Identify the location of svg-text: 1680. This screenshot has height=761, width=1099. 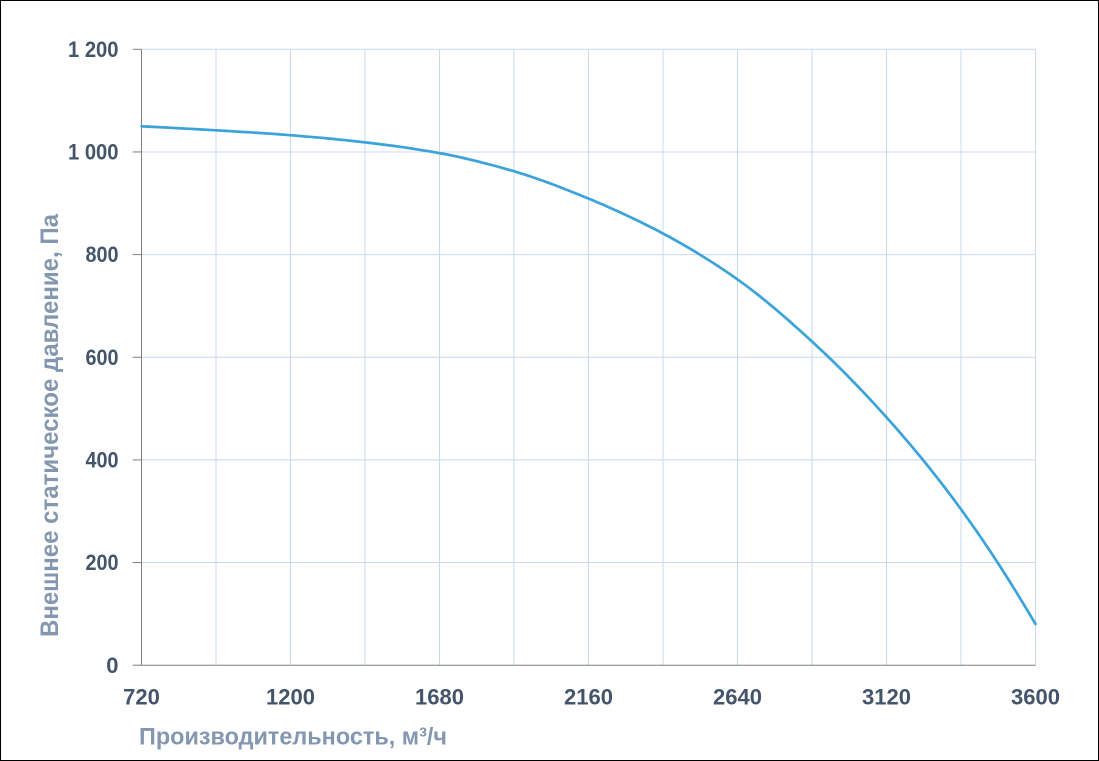
(439, 697).